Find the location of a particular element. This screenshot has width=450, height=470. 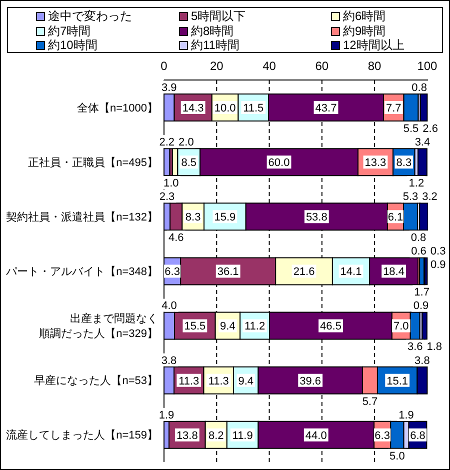

data-label: 5.0 is located at coordinates (397, 456).